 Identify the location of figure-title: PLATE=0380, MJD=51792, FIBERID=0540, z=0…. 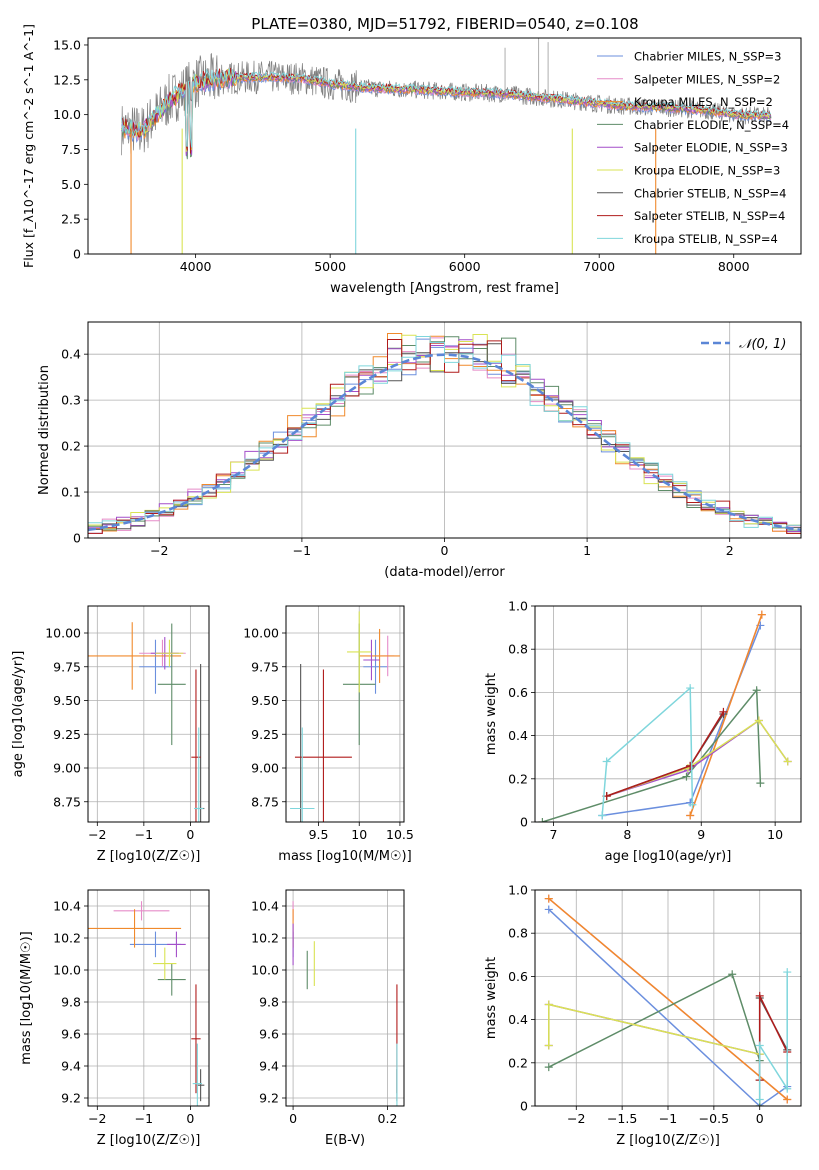
(444, 24).